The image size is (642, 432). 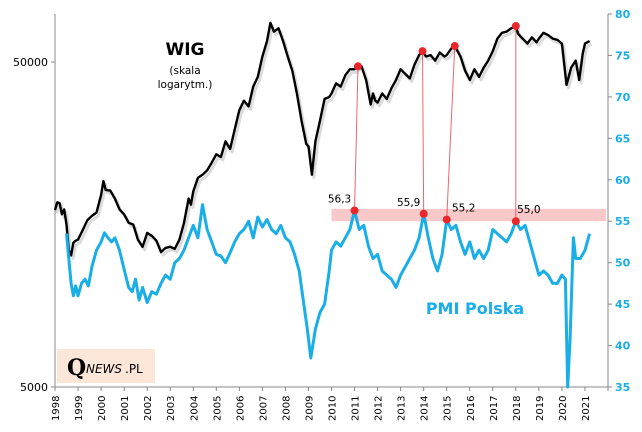 What do you see at coordinates (402, 408) in the screenshot?
I see `x-axis-tick-label: 2013` at bounding box center [402, 408].